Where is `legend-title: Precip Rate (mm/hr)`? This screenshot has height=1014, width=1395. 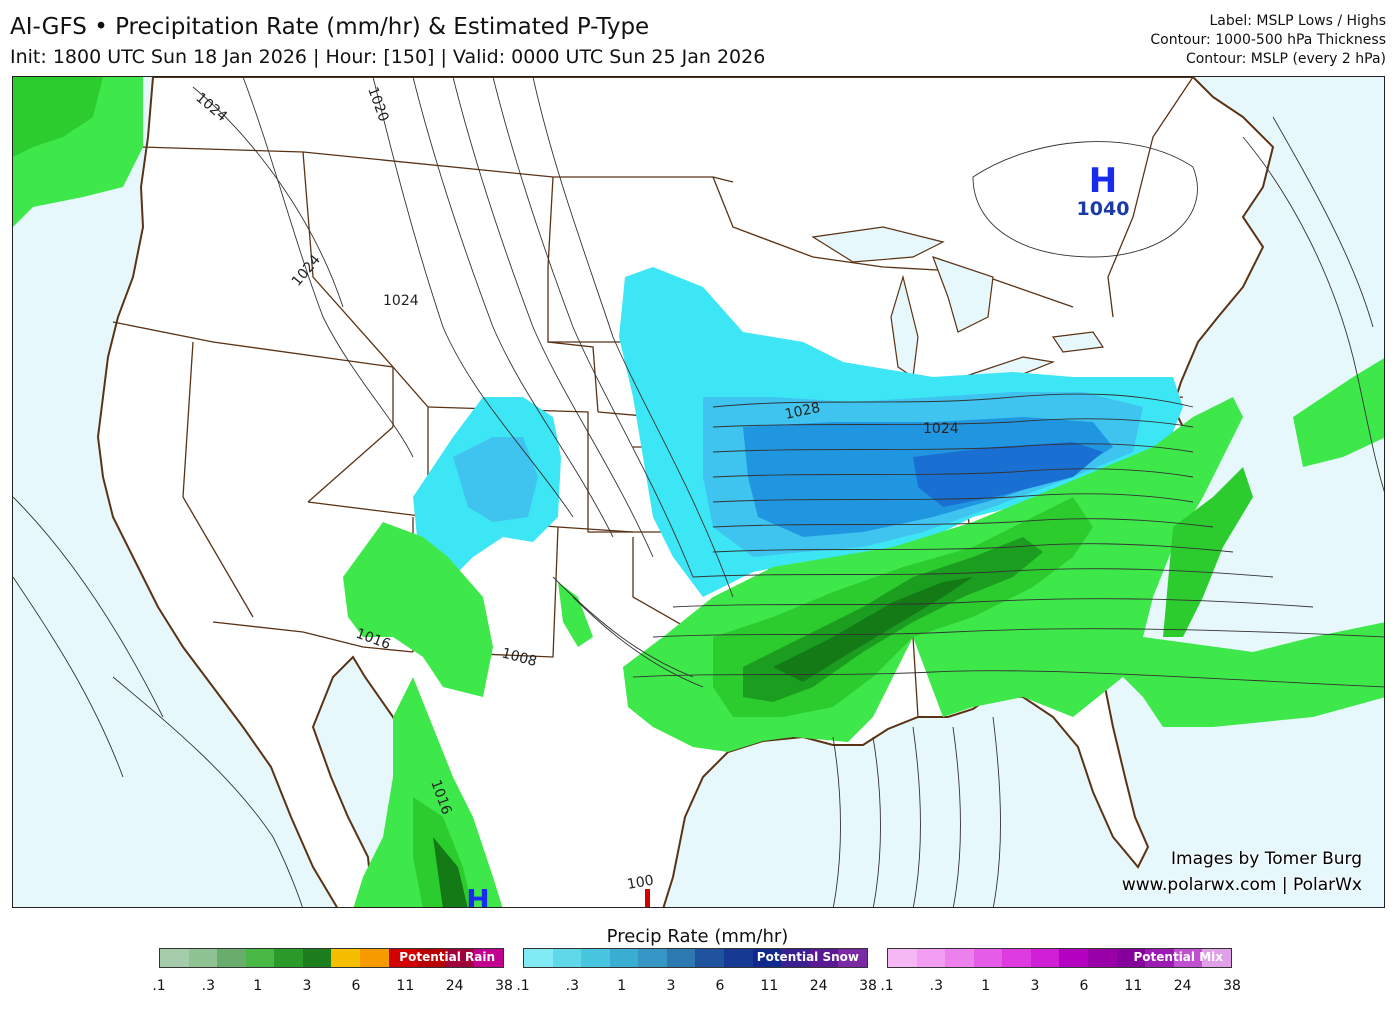 legend-title: Precip Rate (mm/hr) is located at coordinates (697, 936).